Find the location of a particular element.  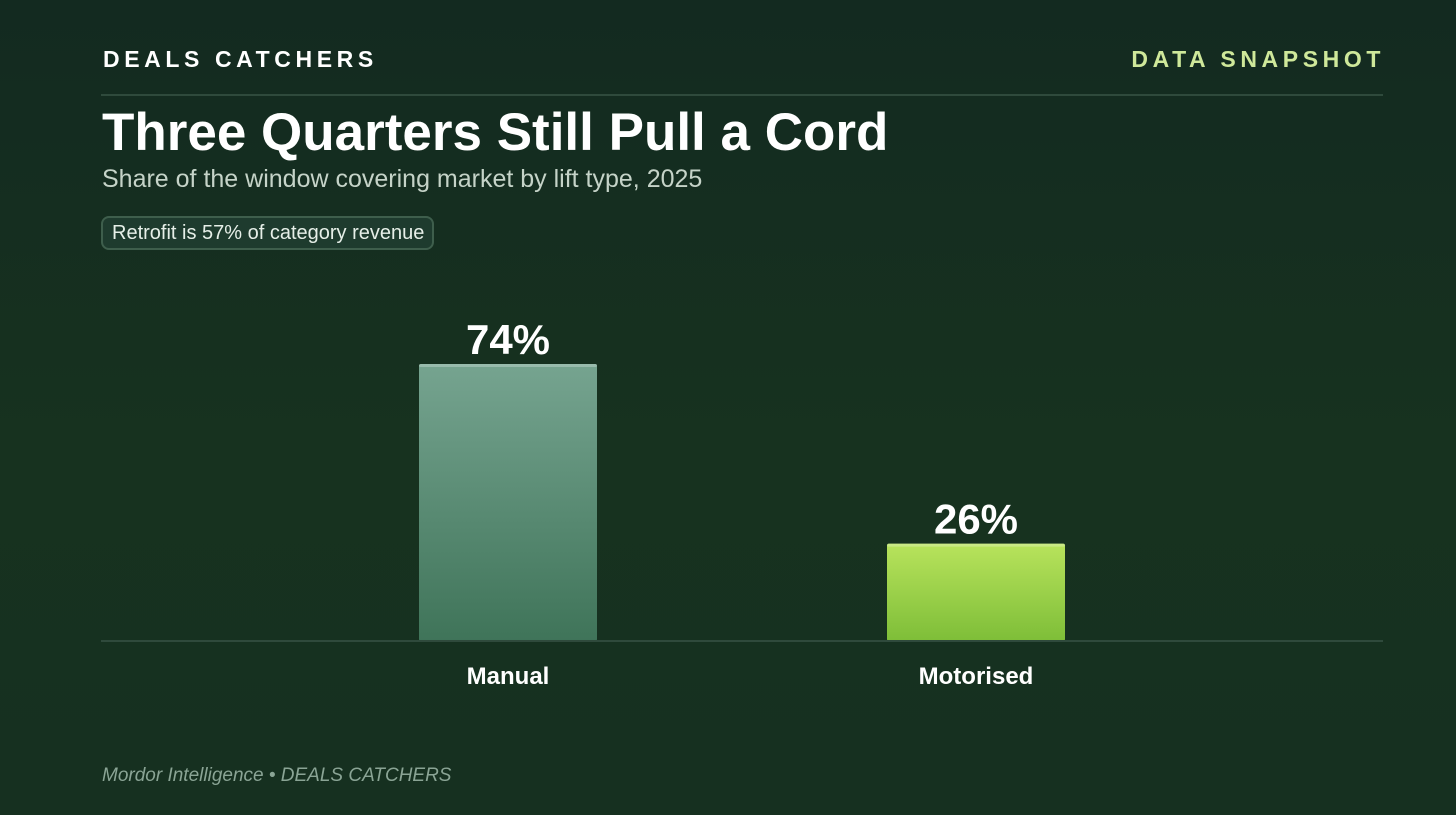

source-note: Mordor Intelligence • DEALS CATCHERS is located at coordinates (277, 775).